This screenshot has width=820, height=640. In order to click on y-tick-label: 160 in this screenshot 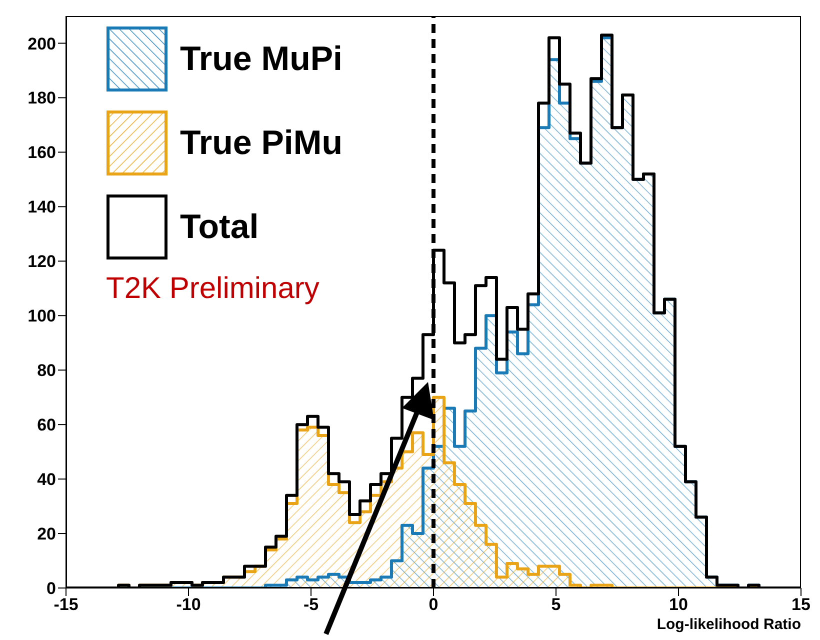, I will do `click(42, 152)`.